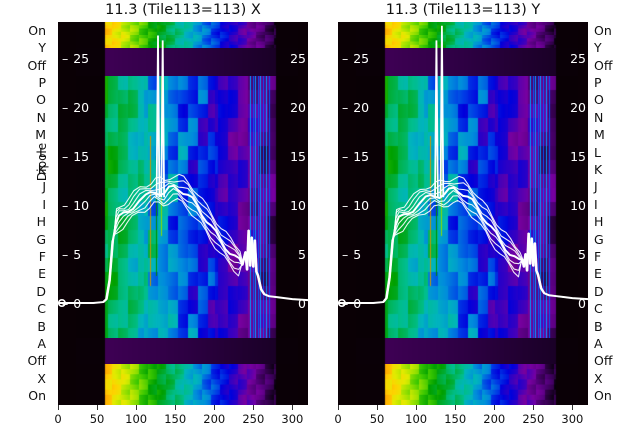  Describe the element at coordinates (42, 152) in the screenshot. I see `category-tick-left-l-7: L` at that location.